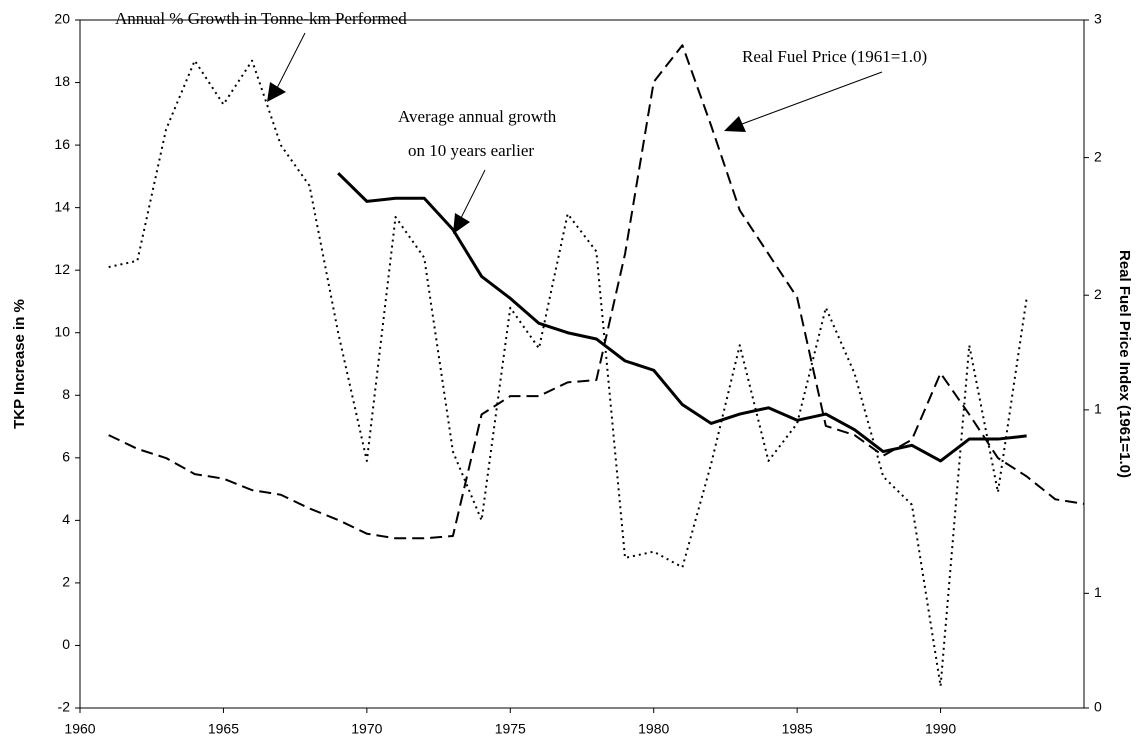 This screenshot has width=1139, height=743. I want to click on x-tick-label: 1985, so click(797, 729).